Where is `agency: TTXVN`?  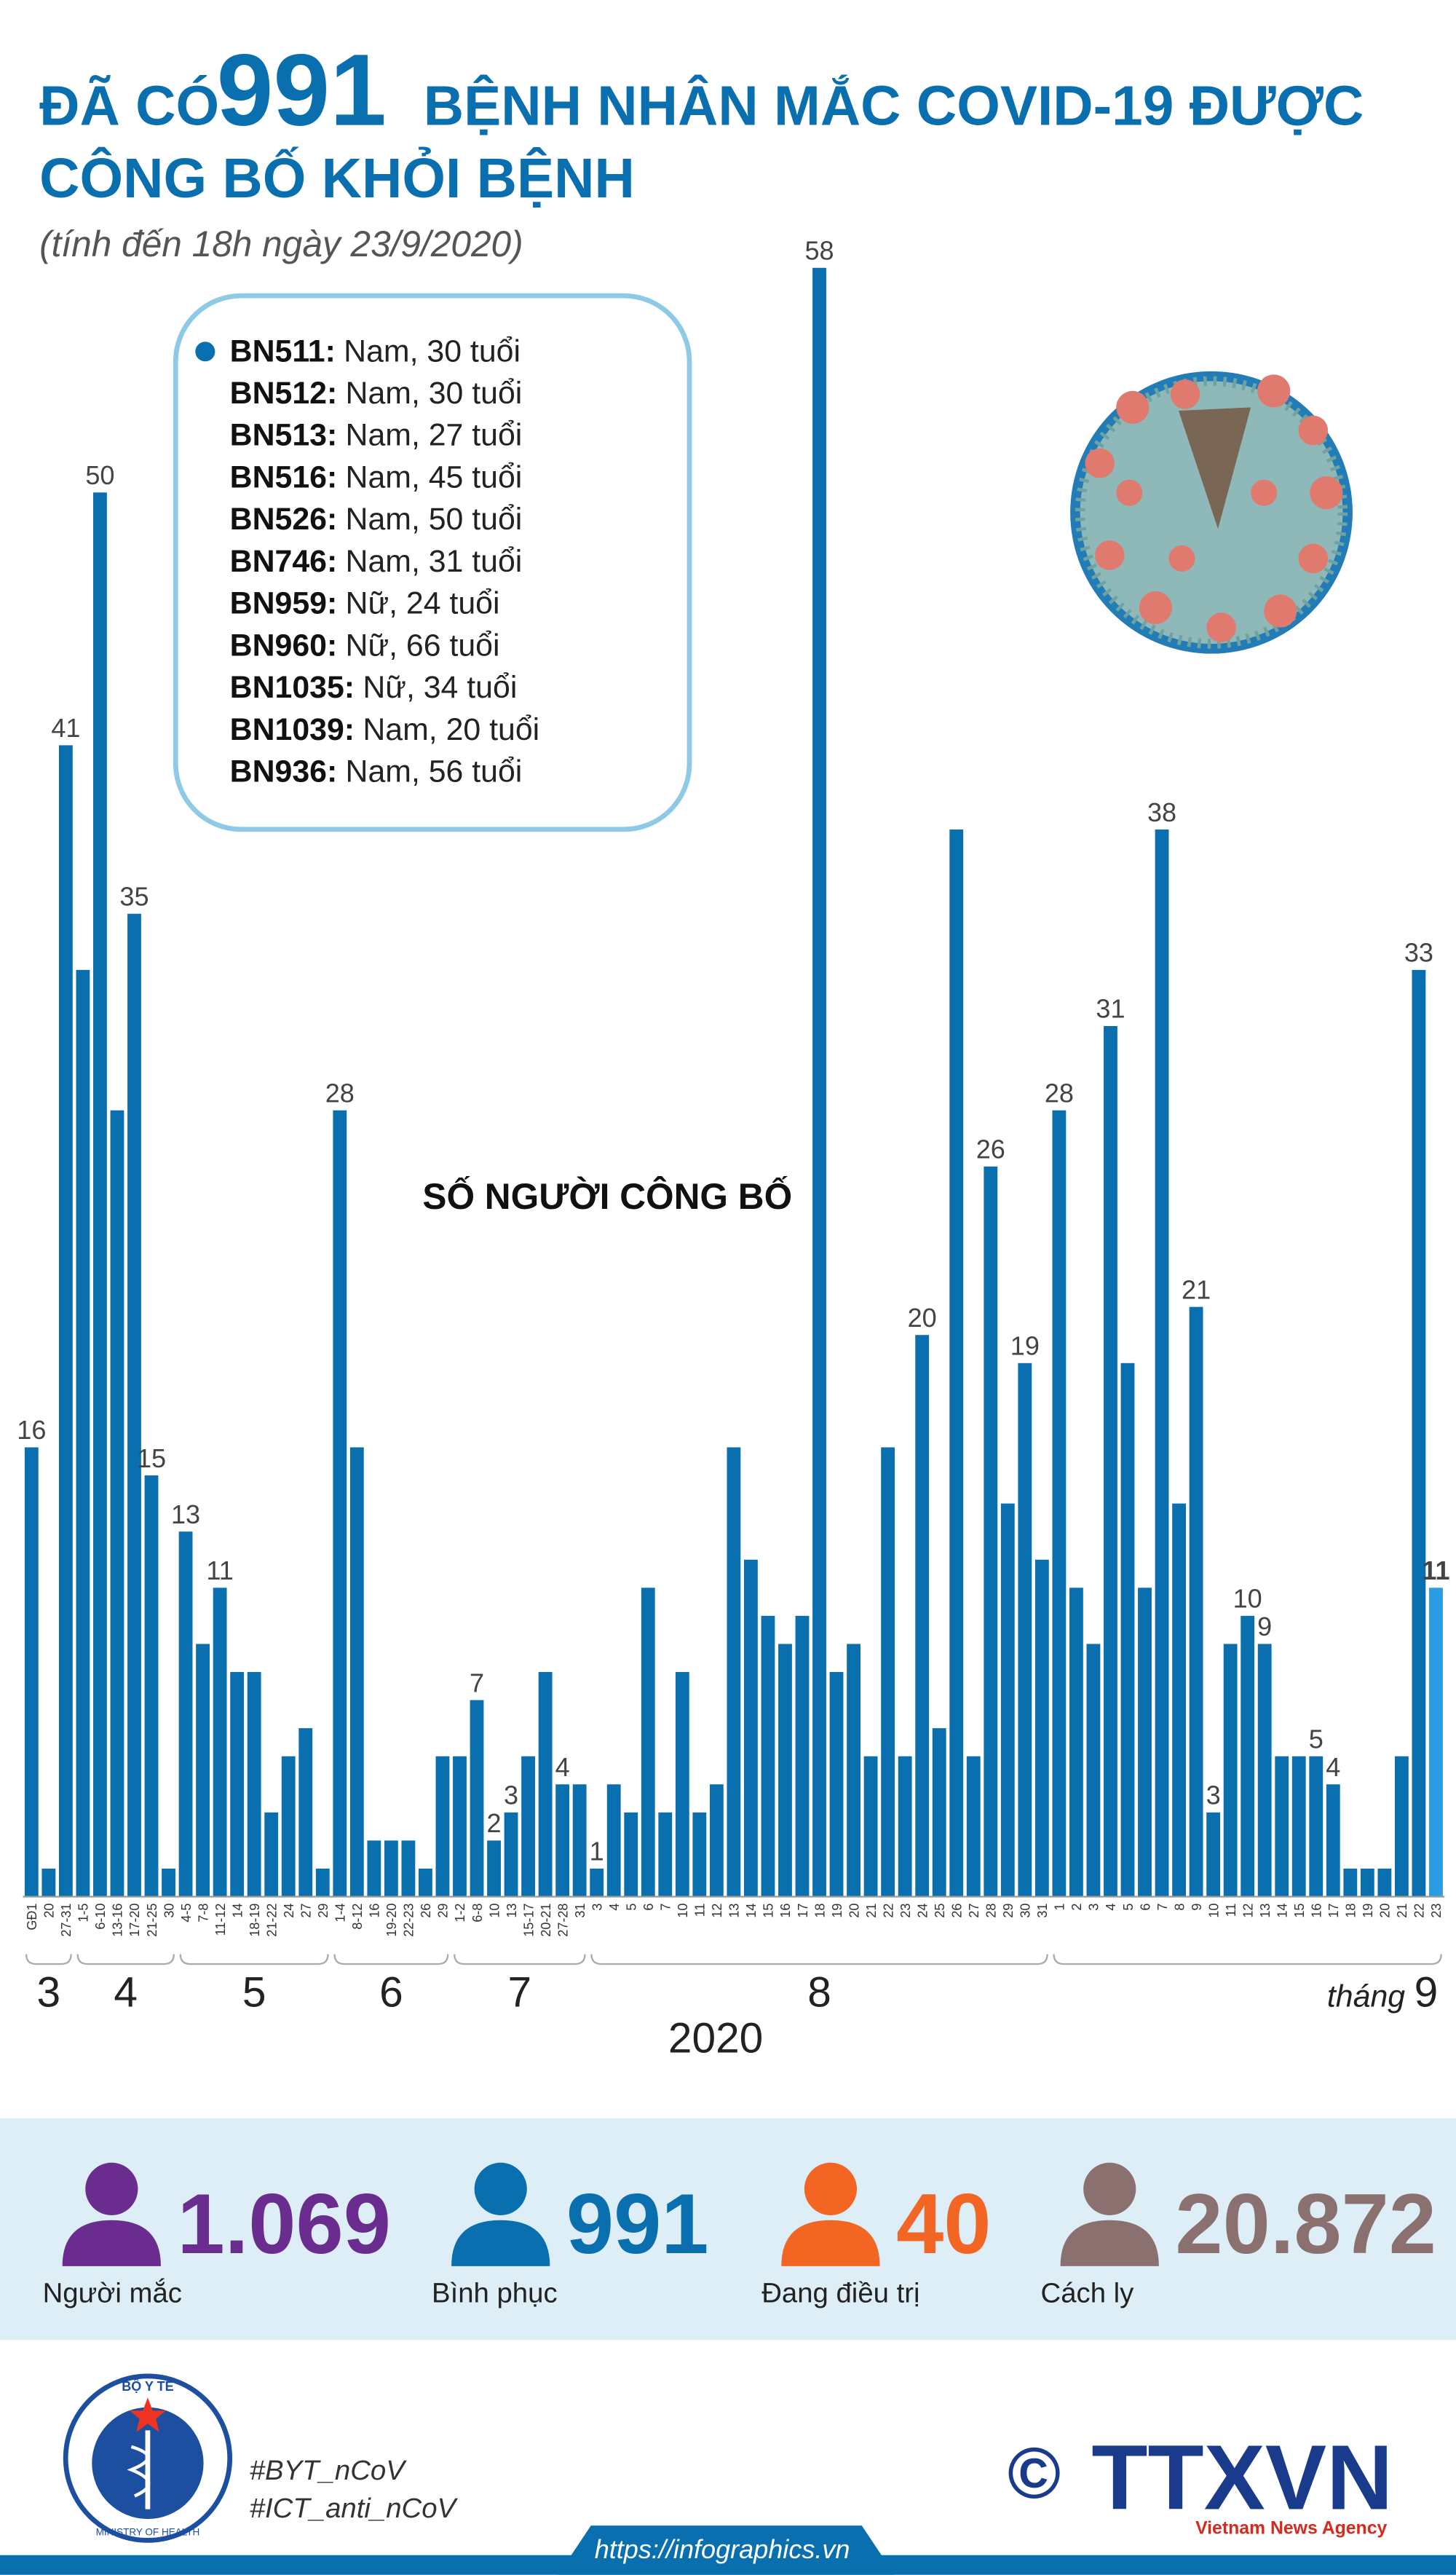 agency: TTXVN is located at coordinates (1242, 2477).